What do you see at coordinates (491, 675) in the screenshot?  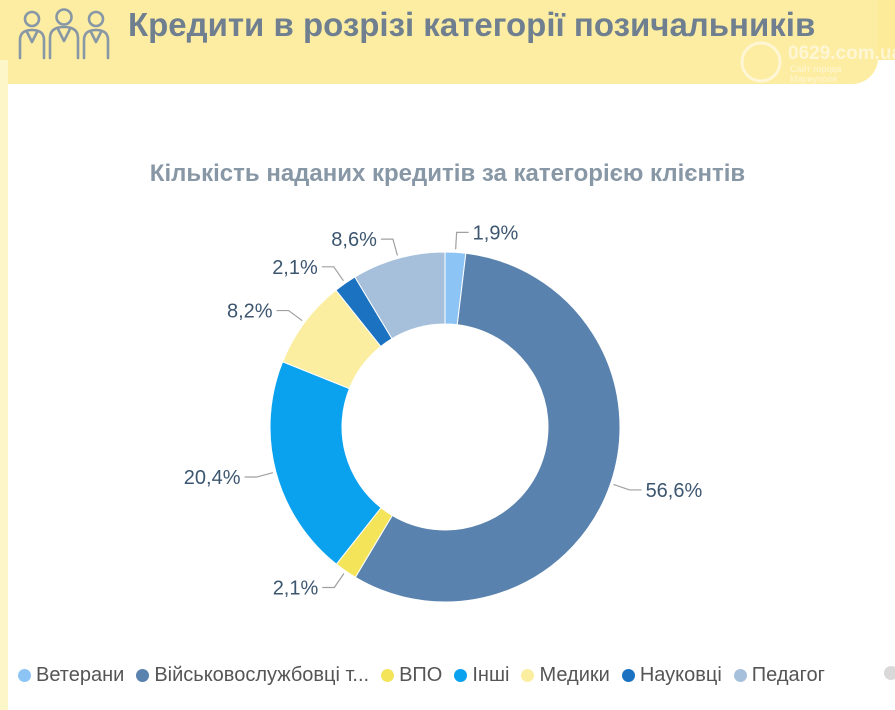 I see `legend-label: Інші` at bounding box center [491, 675].